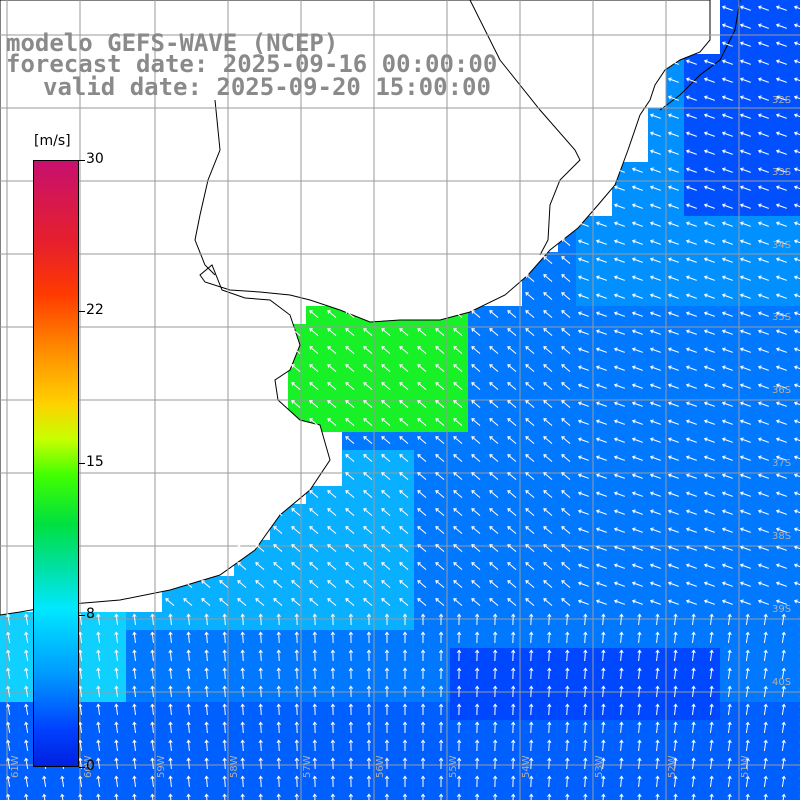 The width and height of the screenshot is (800, 800). I want to click on longitude-label: 56W, so click(380, 766).